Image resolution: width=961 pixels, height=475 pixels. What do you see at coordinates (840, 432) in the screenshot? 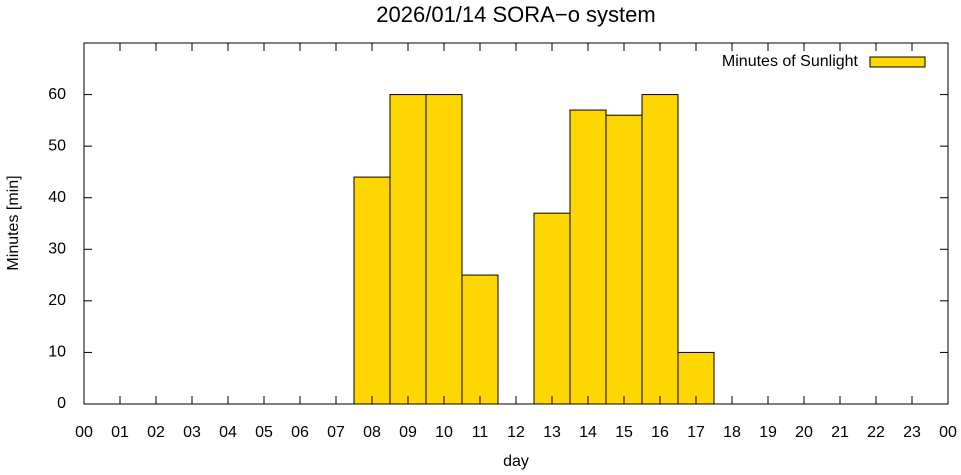
I see `x-tick-label: 21` at bounding box center [840, 432].